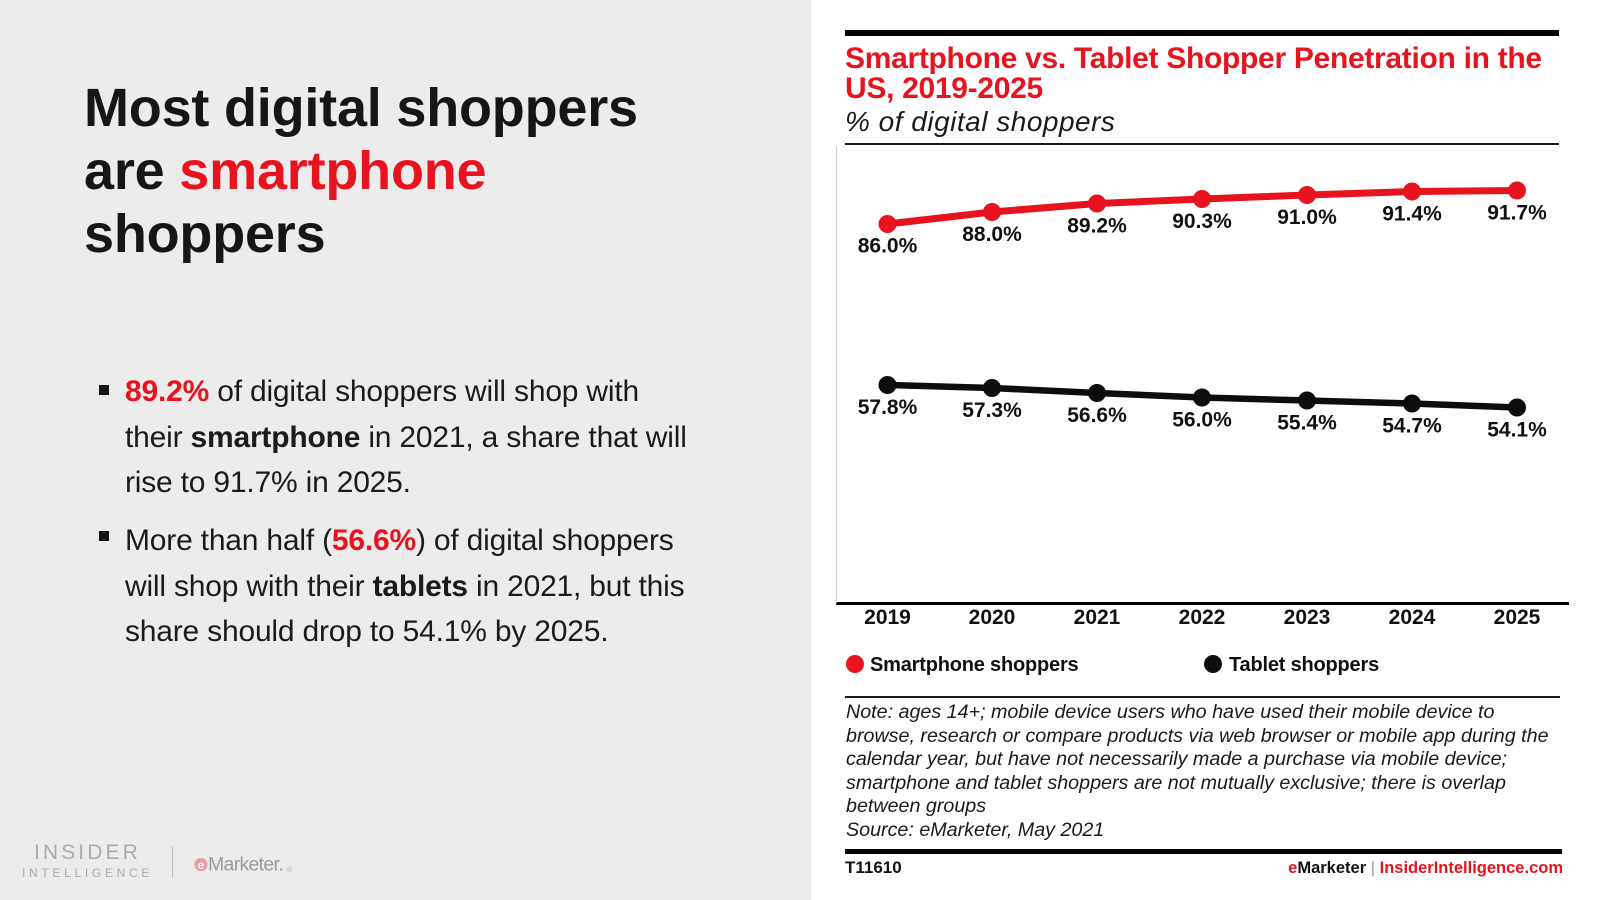 This screenshot has height=900, width=1600. What do you see at coordinates (888, 246) in the screenshot?
I see `svg-text: 86.0%` at bounding box center [888, 246].